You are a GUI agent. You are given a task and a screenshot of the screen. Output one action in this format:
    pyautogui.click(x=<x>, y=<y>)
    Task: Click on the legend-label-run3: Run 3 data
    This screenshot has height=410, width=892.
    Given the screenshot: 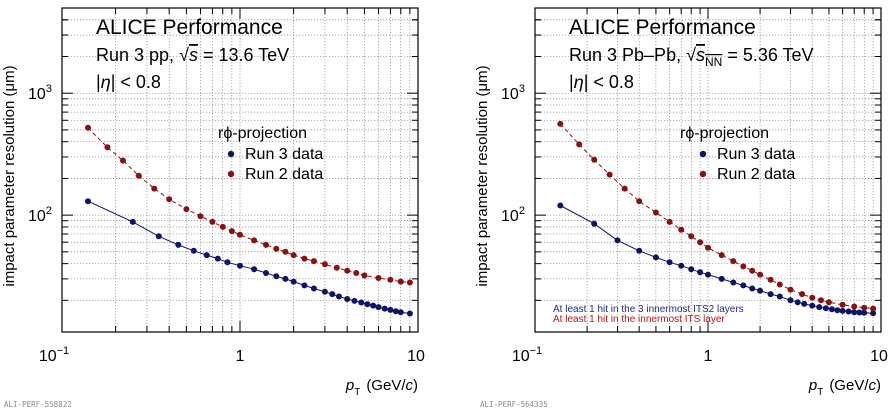 What is the action you would take?
    pyautogui.click(x=284, y=154)
    